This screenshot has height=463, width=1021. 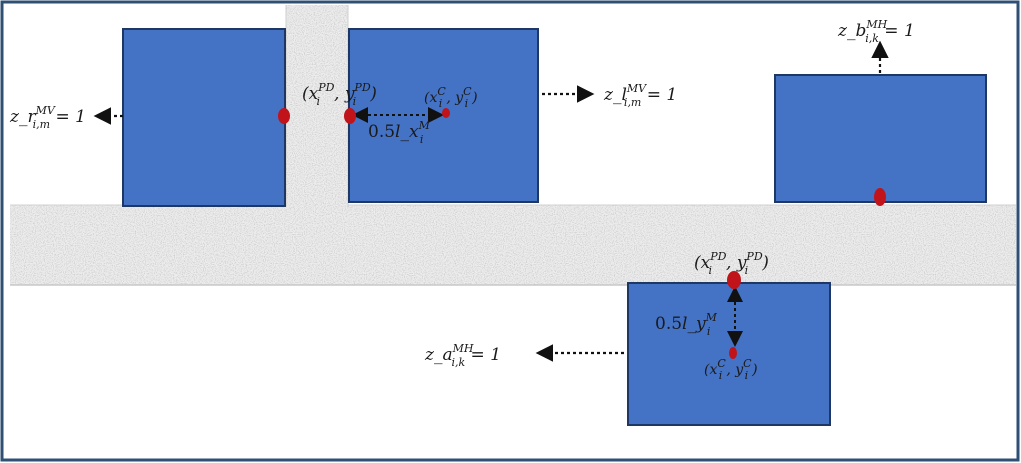 What do you see at coordinates (47, 117) in the screenshot?
I see `label-left-var: z_rMV i,m = 1` at bounding box center [47, 117].